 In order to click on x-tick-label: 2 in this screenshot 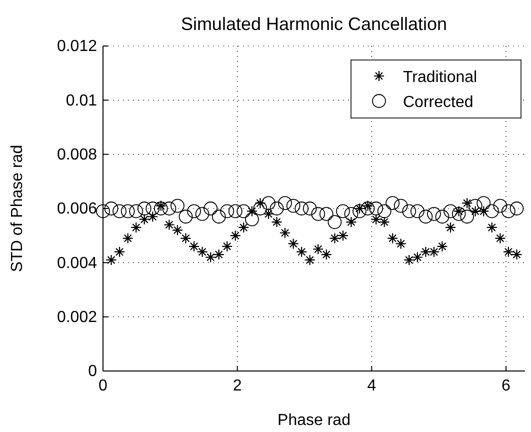, I will do `click(237, 385)`.